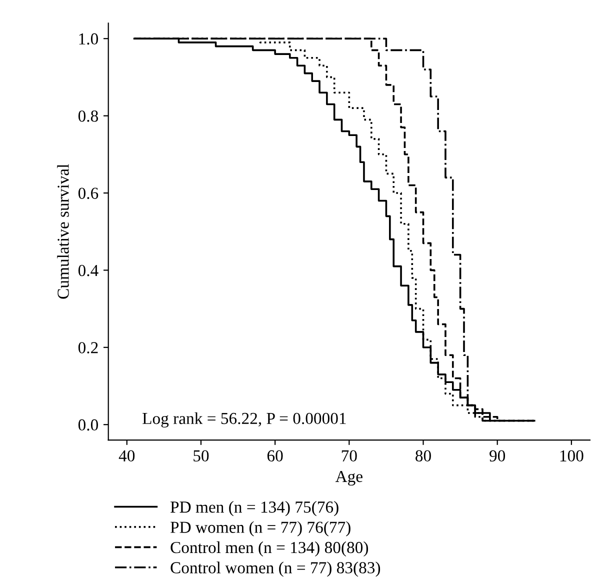 This screenshot has width=602, height=579. What do you see at coordinates (348, 478) in the screenshot?
I see `x-axis-title: Age` at bounding box center [348, 478].